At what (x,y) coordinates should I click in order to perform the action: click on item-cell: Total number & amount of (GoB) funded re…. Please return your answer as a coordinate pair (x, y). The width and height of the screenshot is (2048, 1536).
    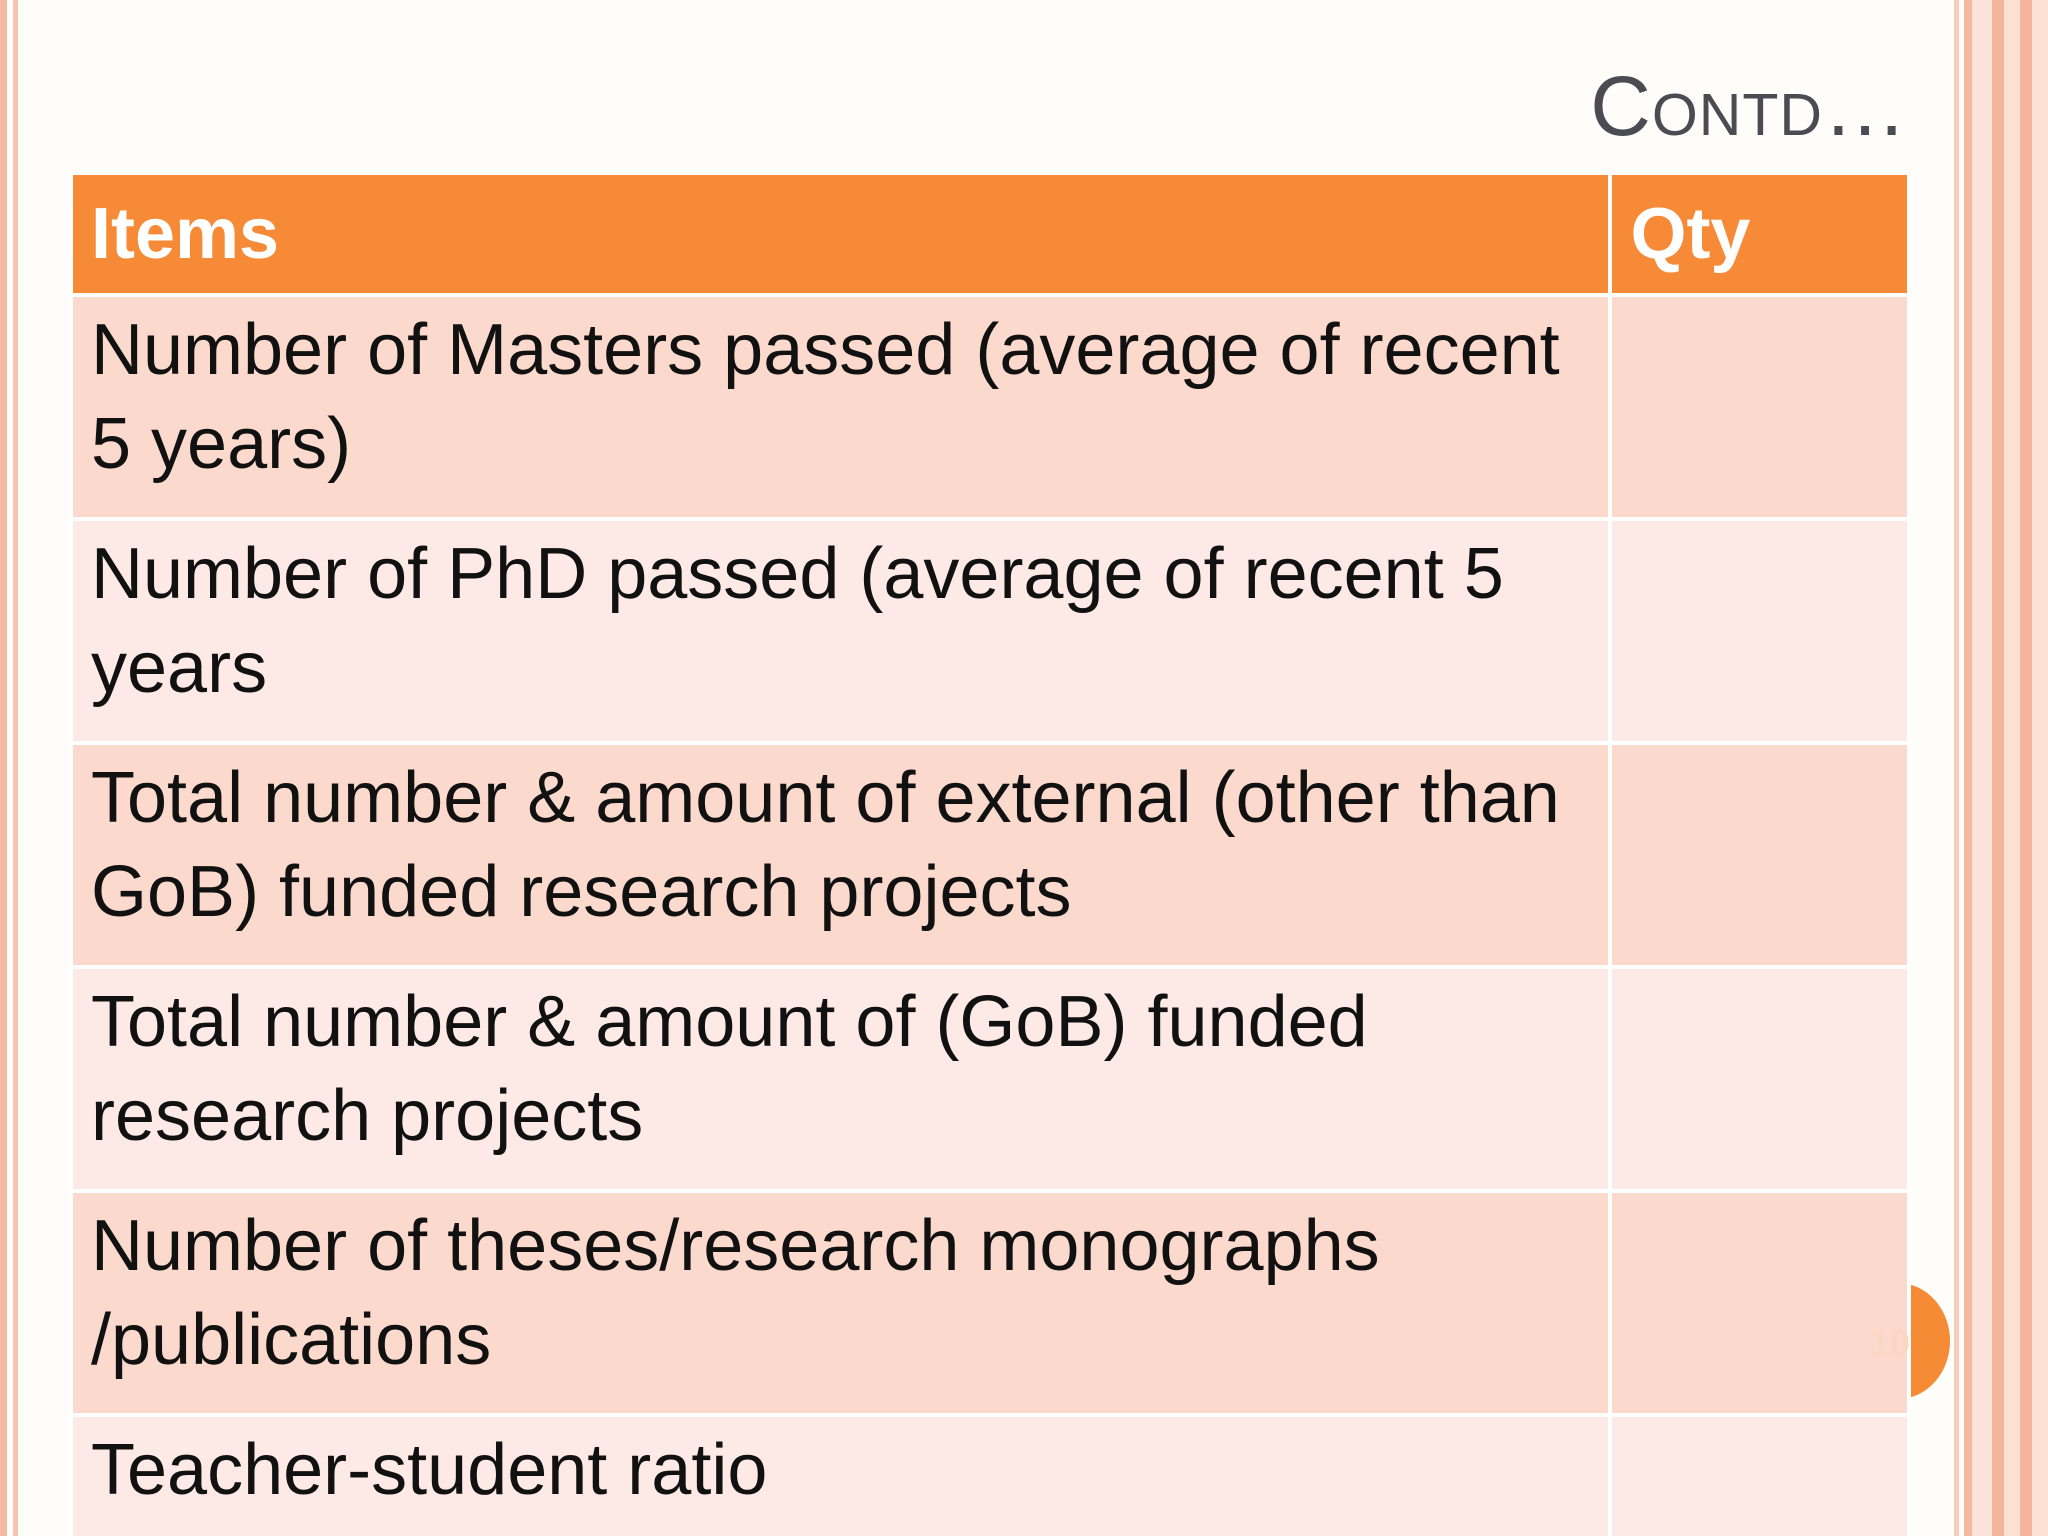
    Looking at the image, I should click on (840, 1079).